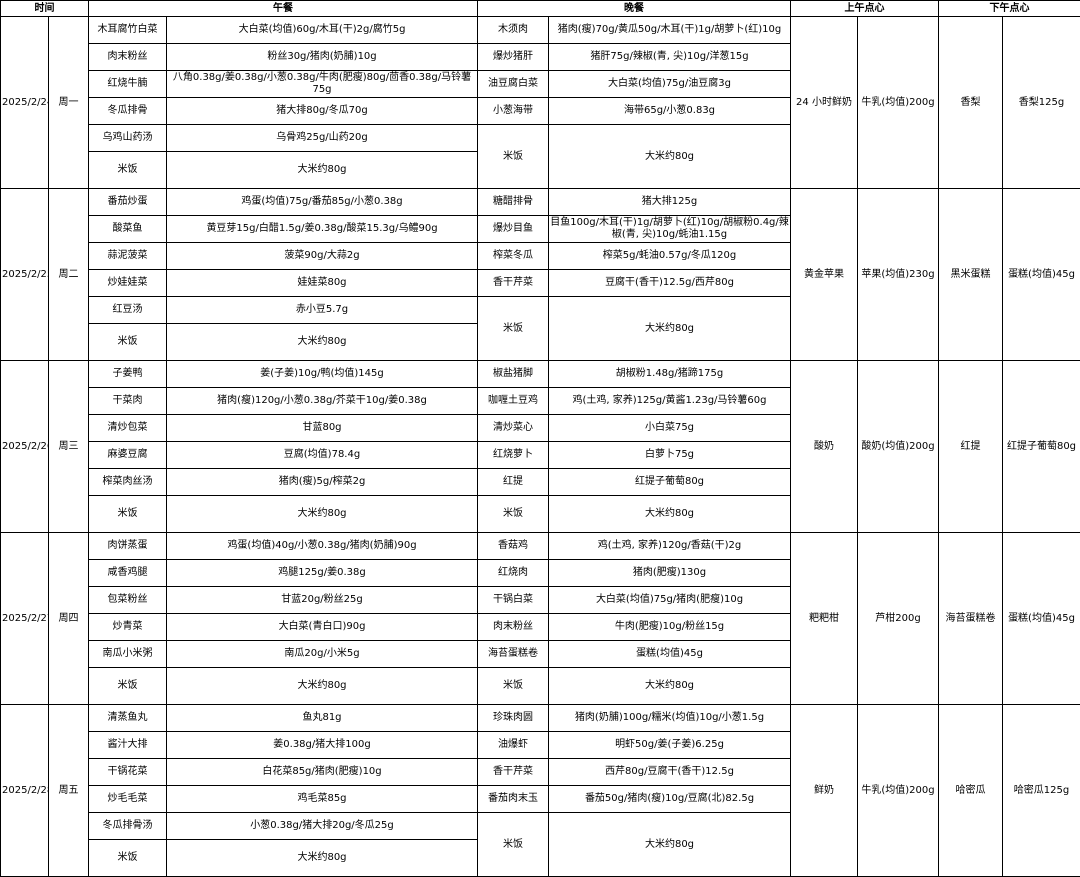  What do you see at coordinates (128, 745) in the screenshot?
I see `lunch-dish: 酱汁大排` at bounding box center [128, 745].